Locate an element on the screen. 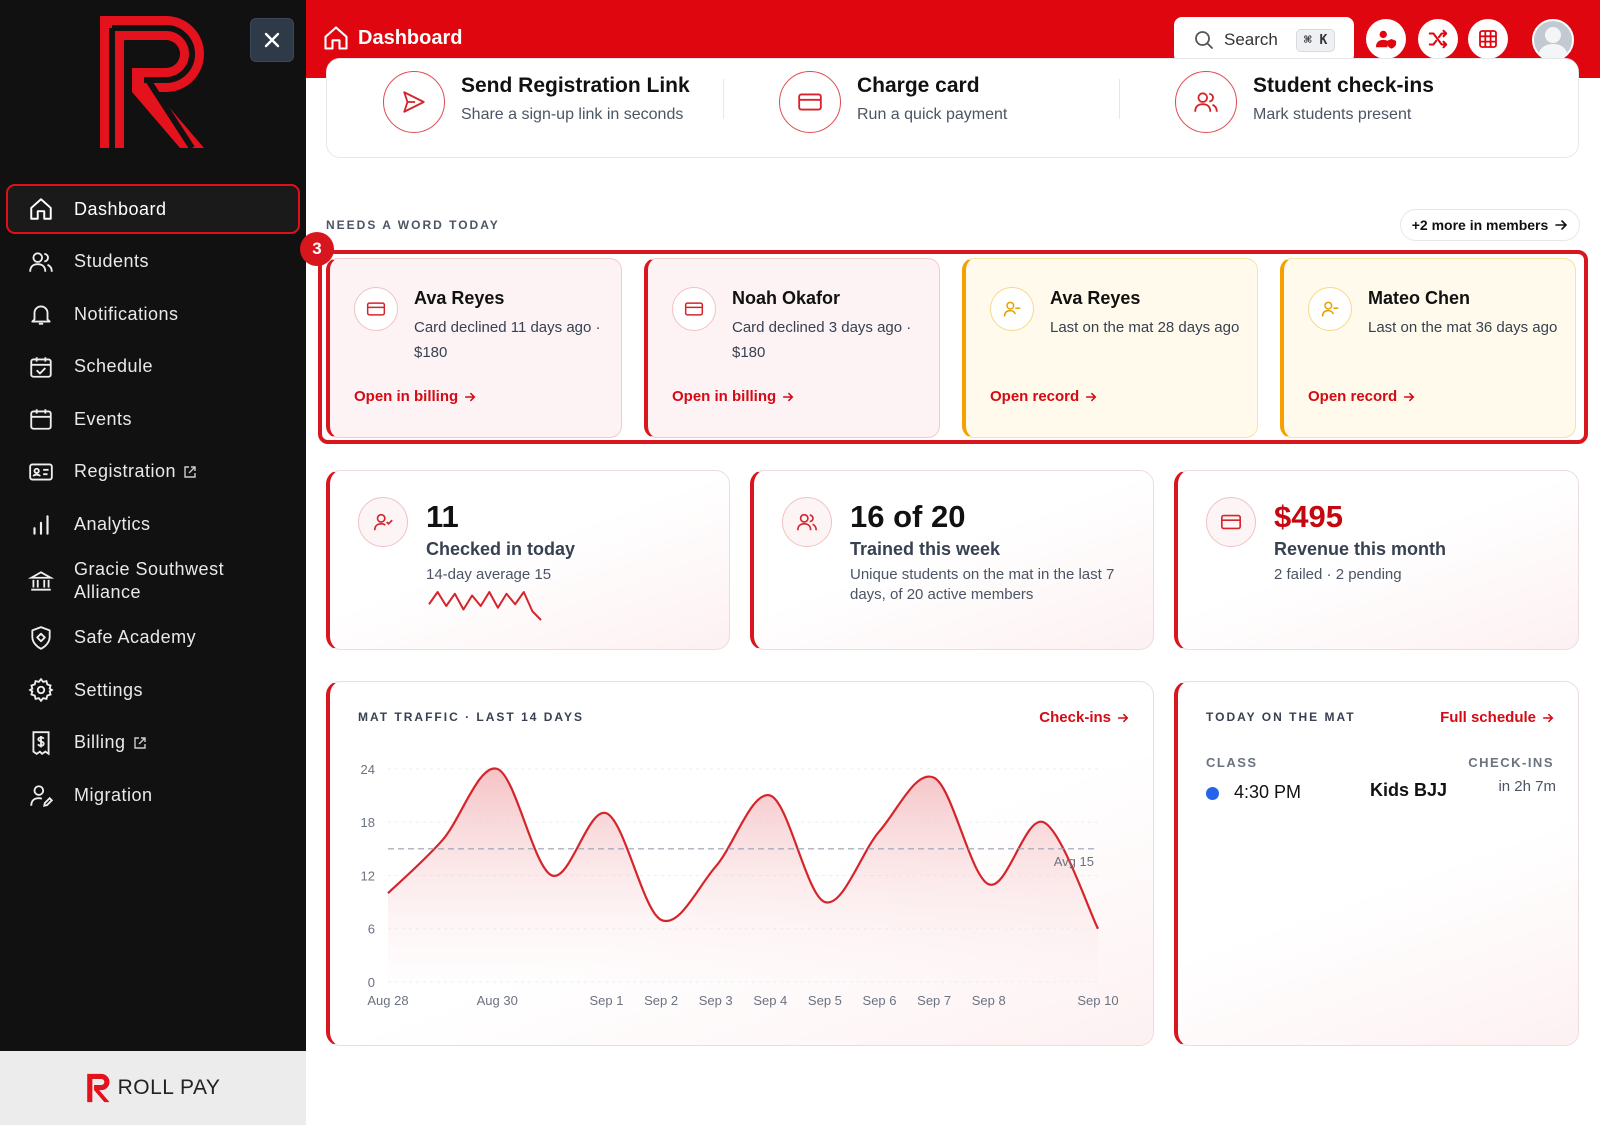  needs-link-label: Open in billing is located at coordinates (406, 396).